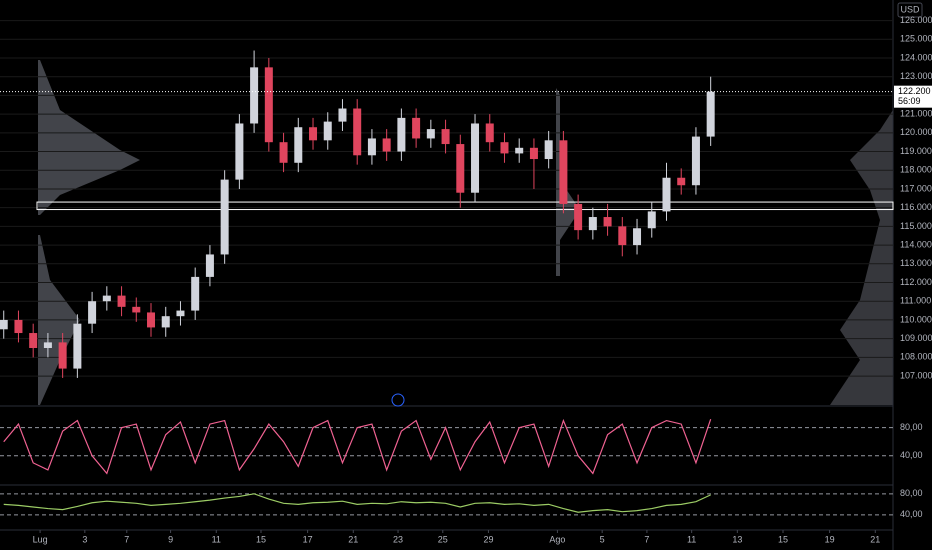 This screenshot has width=932, height=550. I want to click on y-tick-label: 108.000, so click(916, 357).